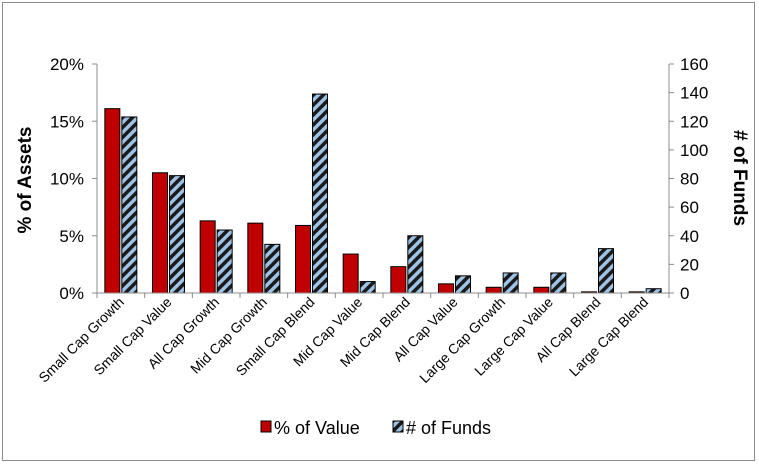  I want to click on y-tick-right-label-8: 160, so click(694, 64).